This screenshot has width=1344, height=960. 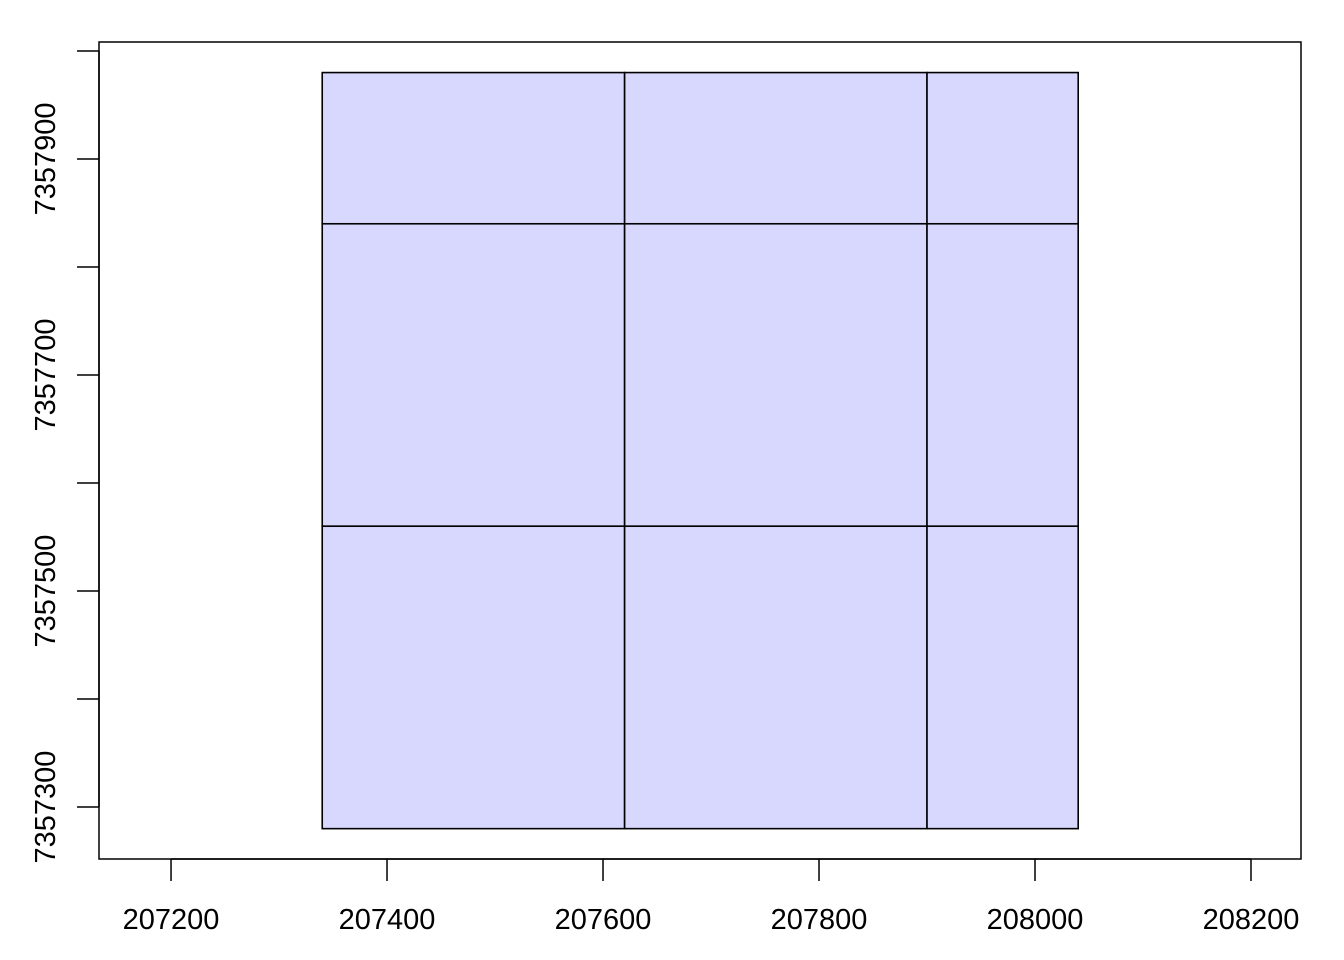 What do you see at coordinates (1251, 920) in the screenshot?
I see `x-tick-label: 208200` at bounding box center [1251, 920].